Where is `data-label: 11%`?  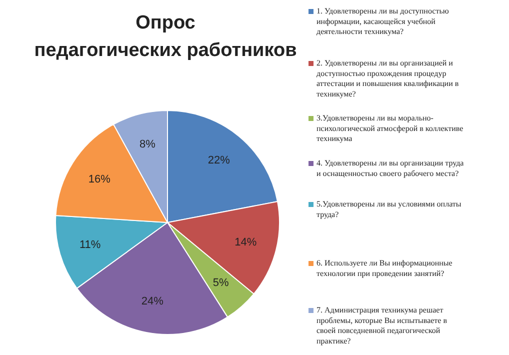
data-label: 11% is located at coordinates (90, 245).